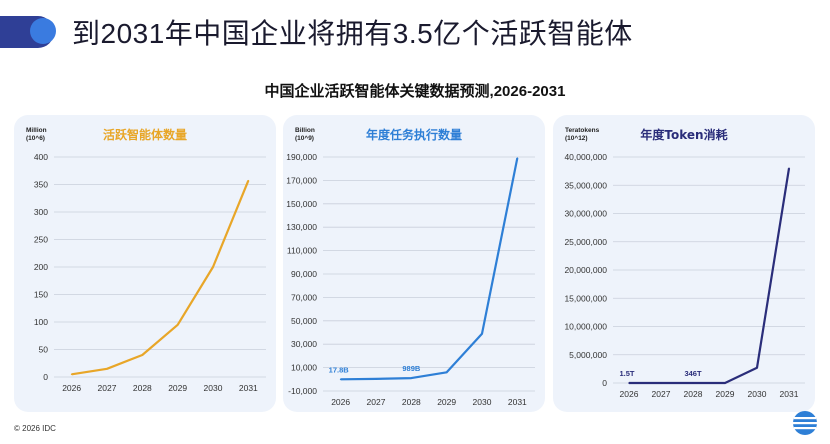 This screenshot has width=830, height=444. Describe the element at coordinates (588, 355) in the screenshot. I see `y-tick-label: 5,000,000` at that location.